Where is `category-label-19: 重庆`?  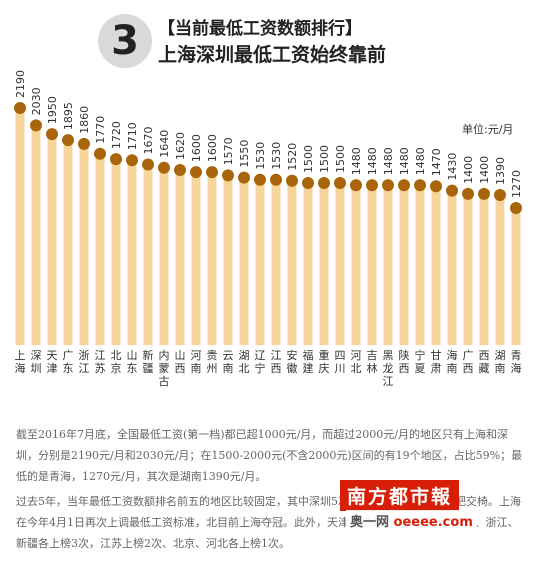 category-label-19: 重庆 is located at coordinates (324, 361).